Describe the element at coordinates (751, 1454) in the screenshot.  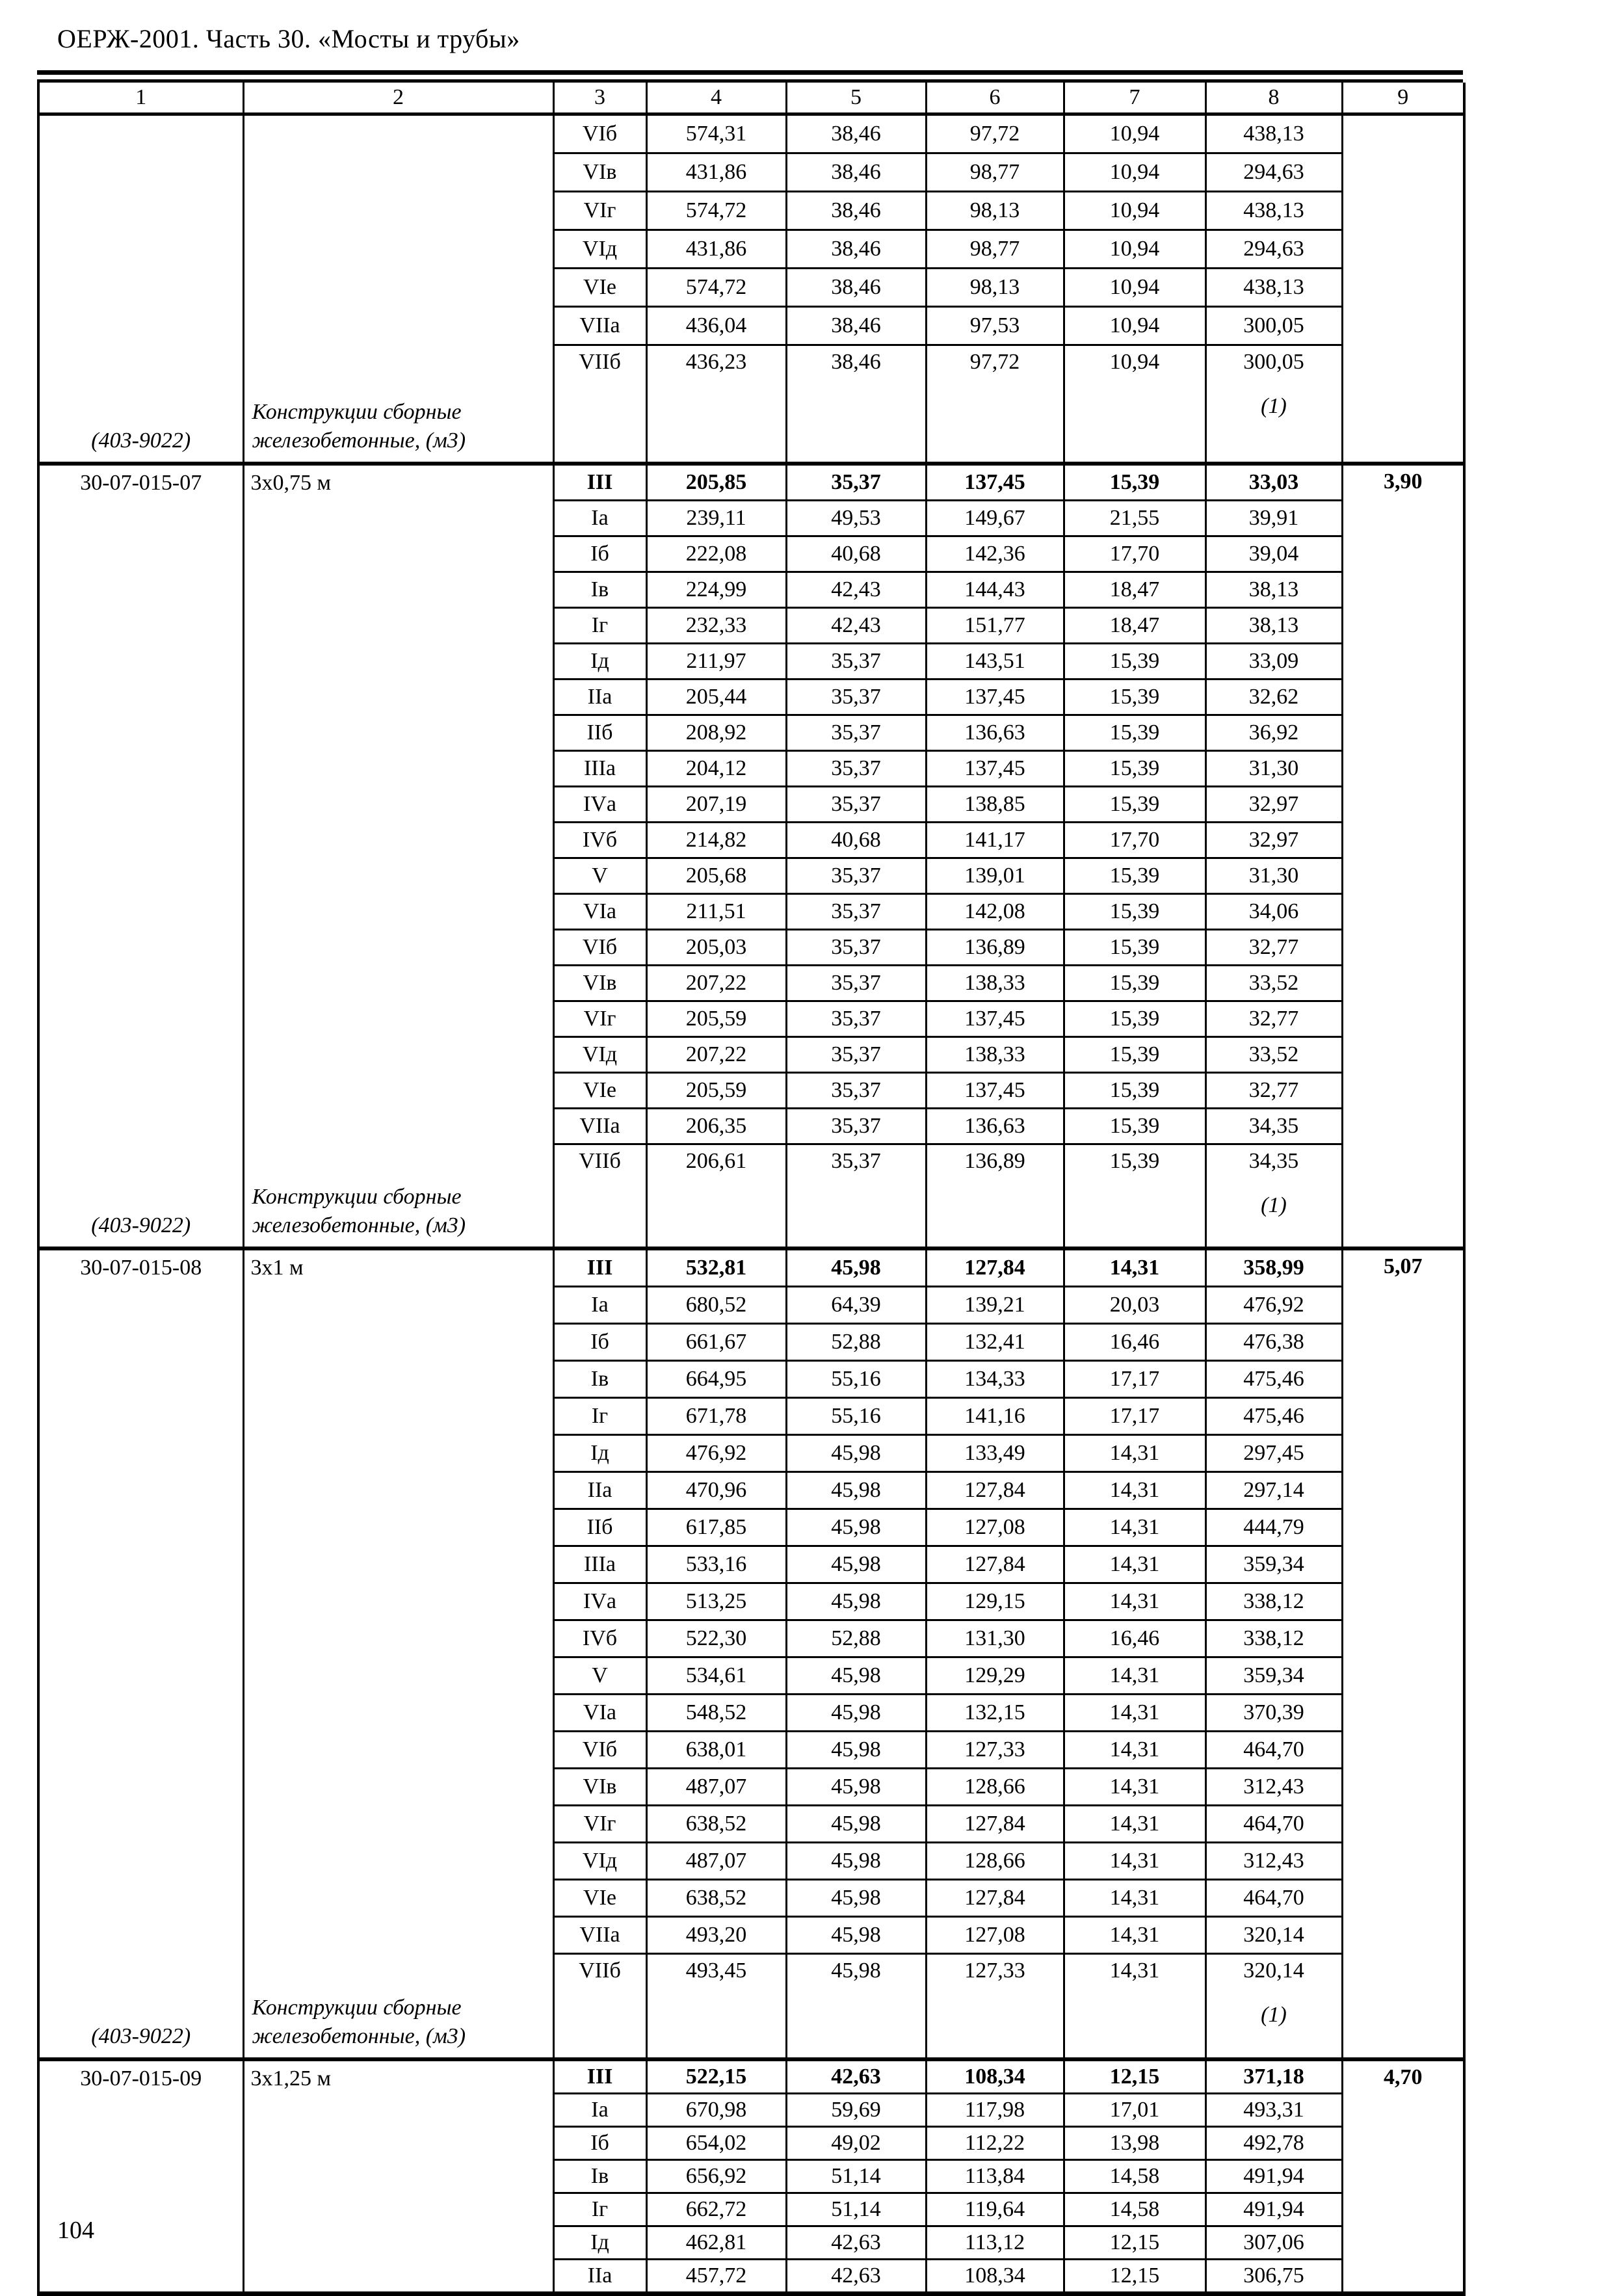
I see `table-row: Iд 476,92 45,98 133,49 14,31 297,45` at that location.